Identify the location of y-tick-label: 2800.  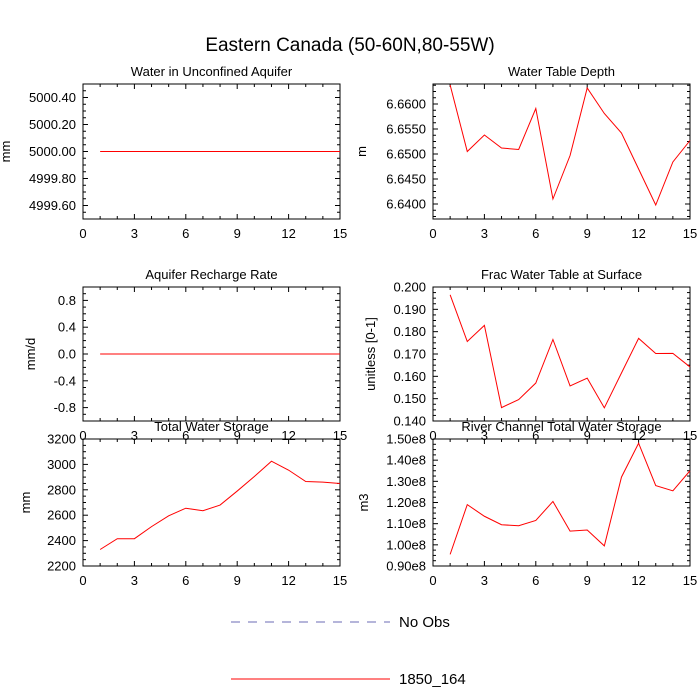
(61, 489).